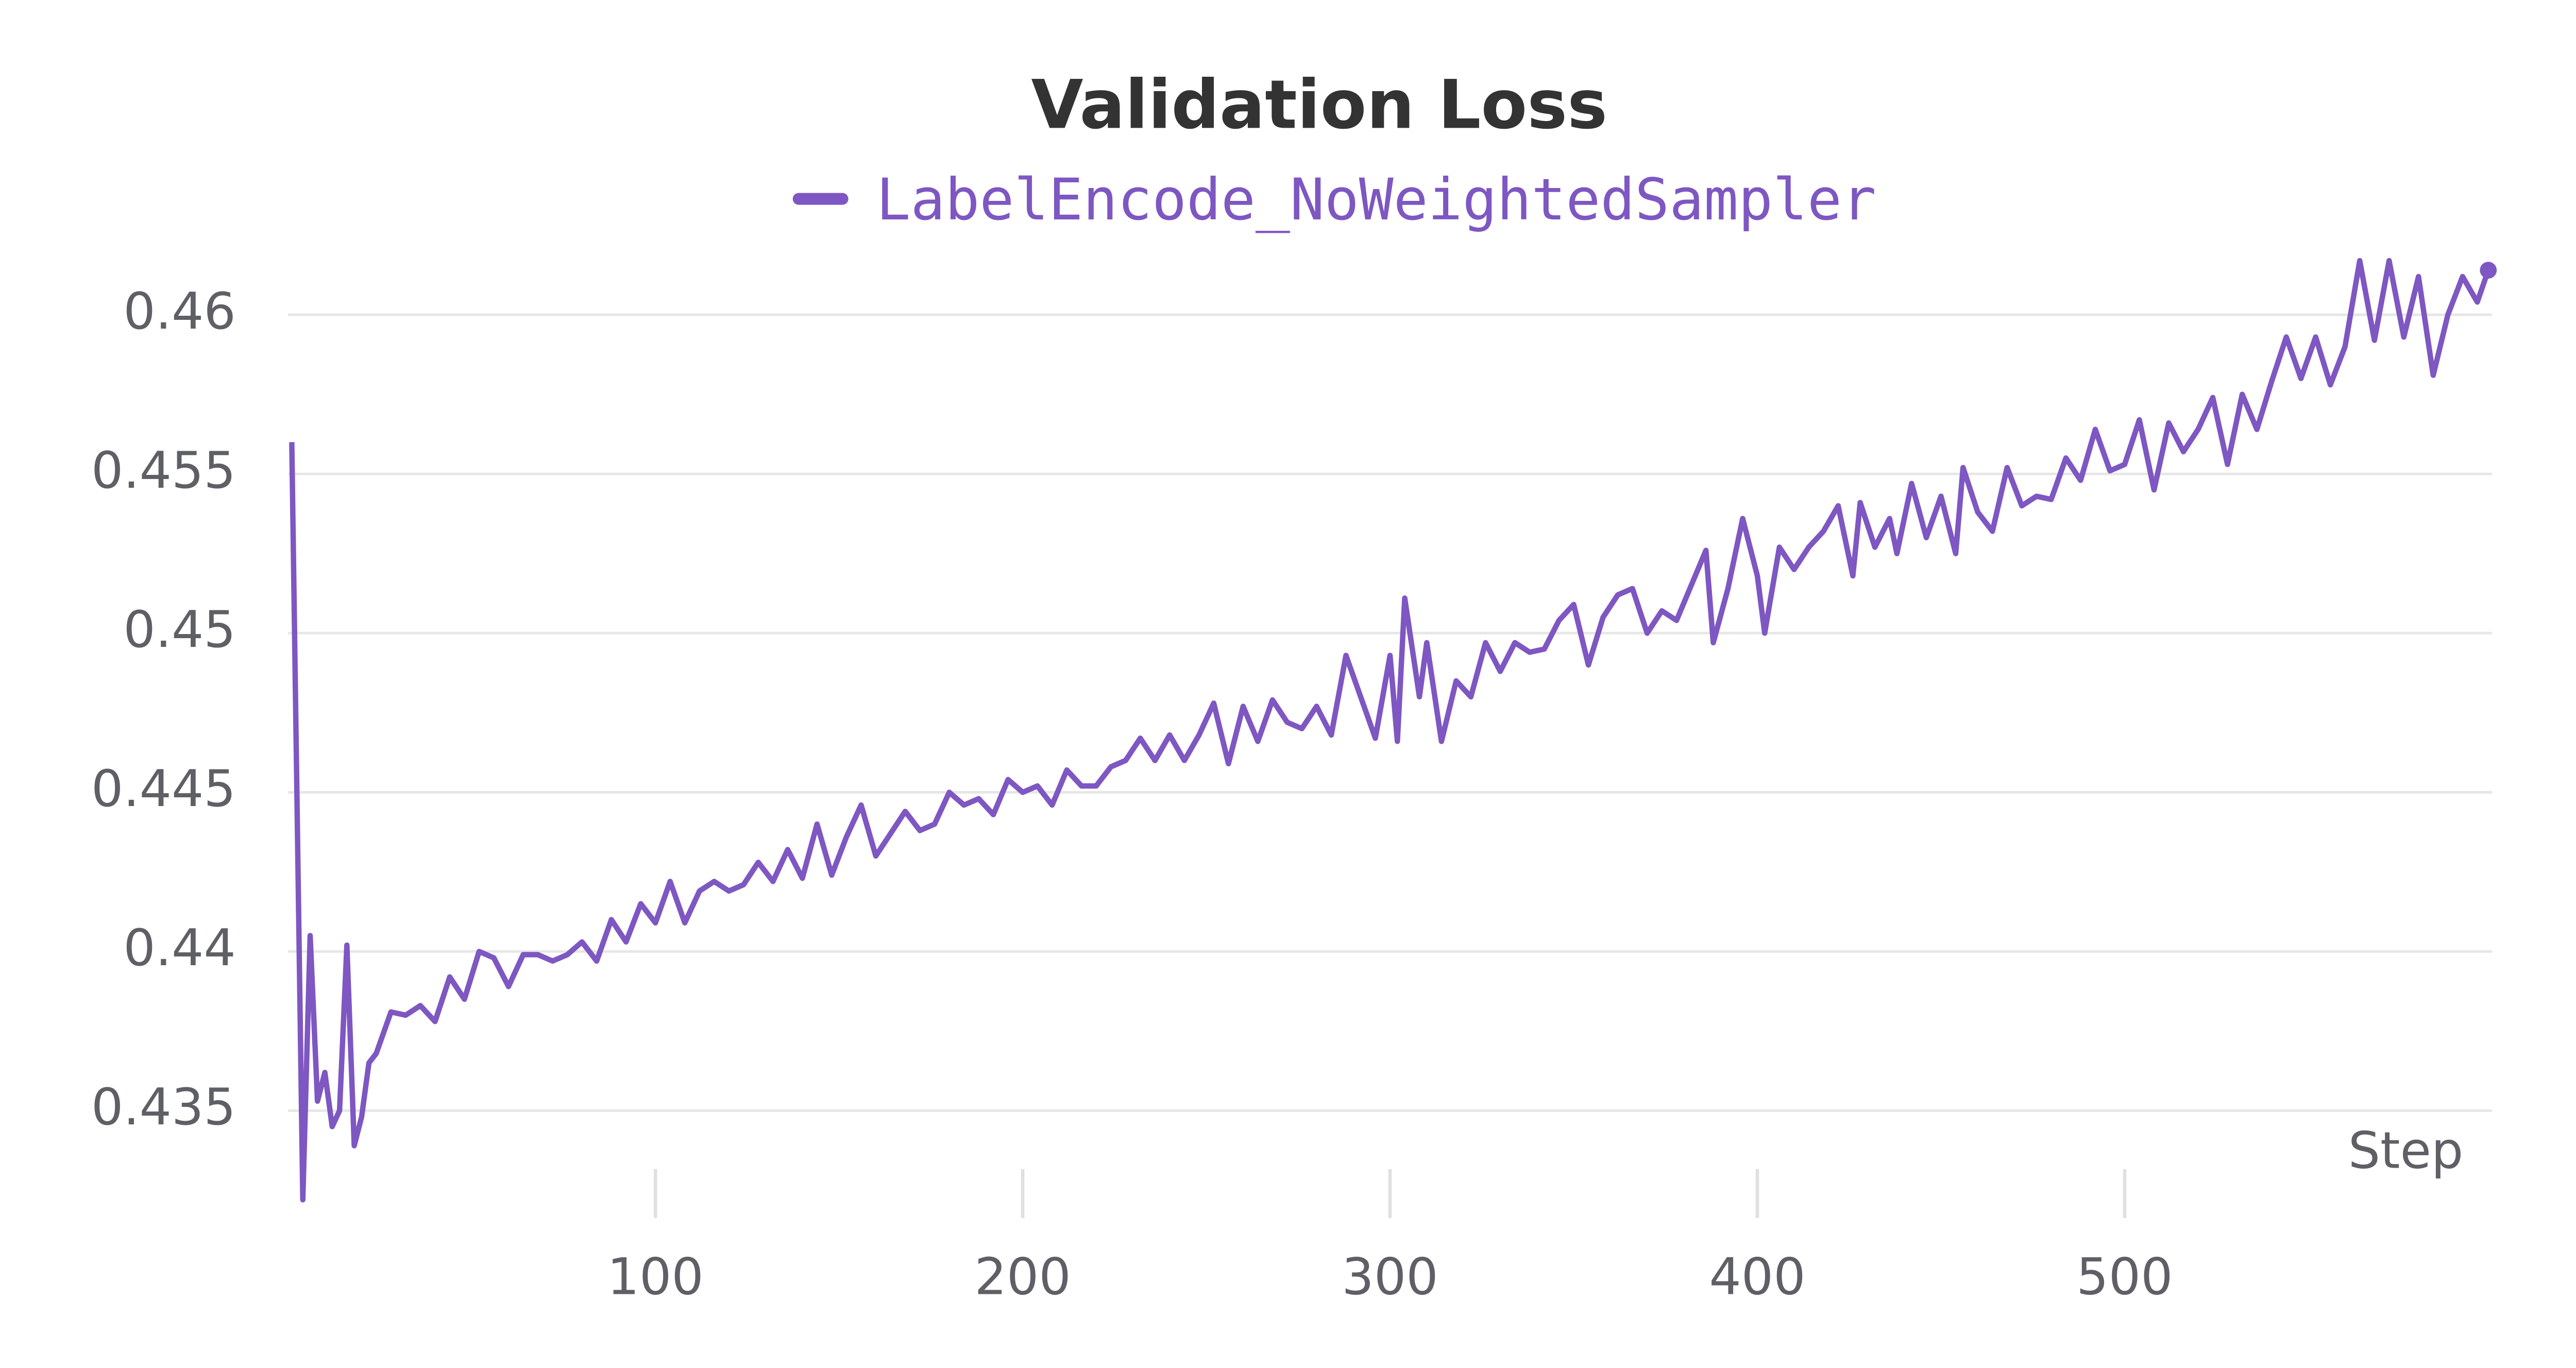  I want to click on x-tick-label: 200, so click(1022, 1277).